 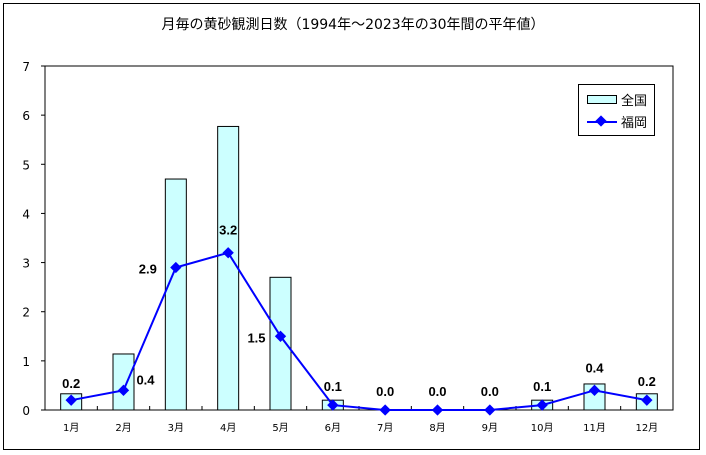 I want to click on y-tick-label: 6, so click(x=26, y=116).